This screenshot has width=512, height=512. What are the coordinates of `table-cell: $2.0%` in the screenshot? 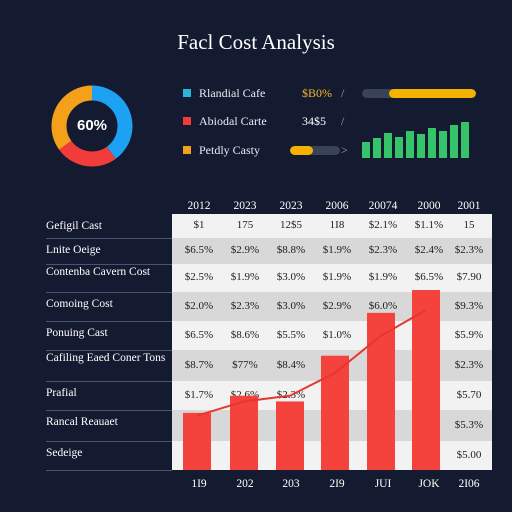 It's located at (199, 305).